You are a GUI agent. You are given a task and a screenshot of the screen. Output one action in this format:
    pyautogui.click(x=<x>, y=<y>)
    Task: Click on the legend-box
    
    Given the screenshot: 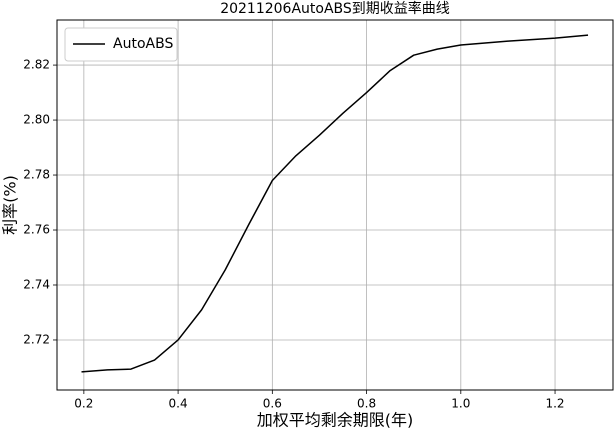 What is the action you would take?
    pyautogui.click(x=121, y=44)
    